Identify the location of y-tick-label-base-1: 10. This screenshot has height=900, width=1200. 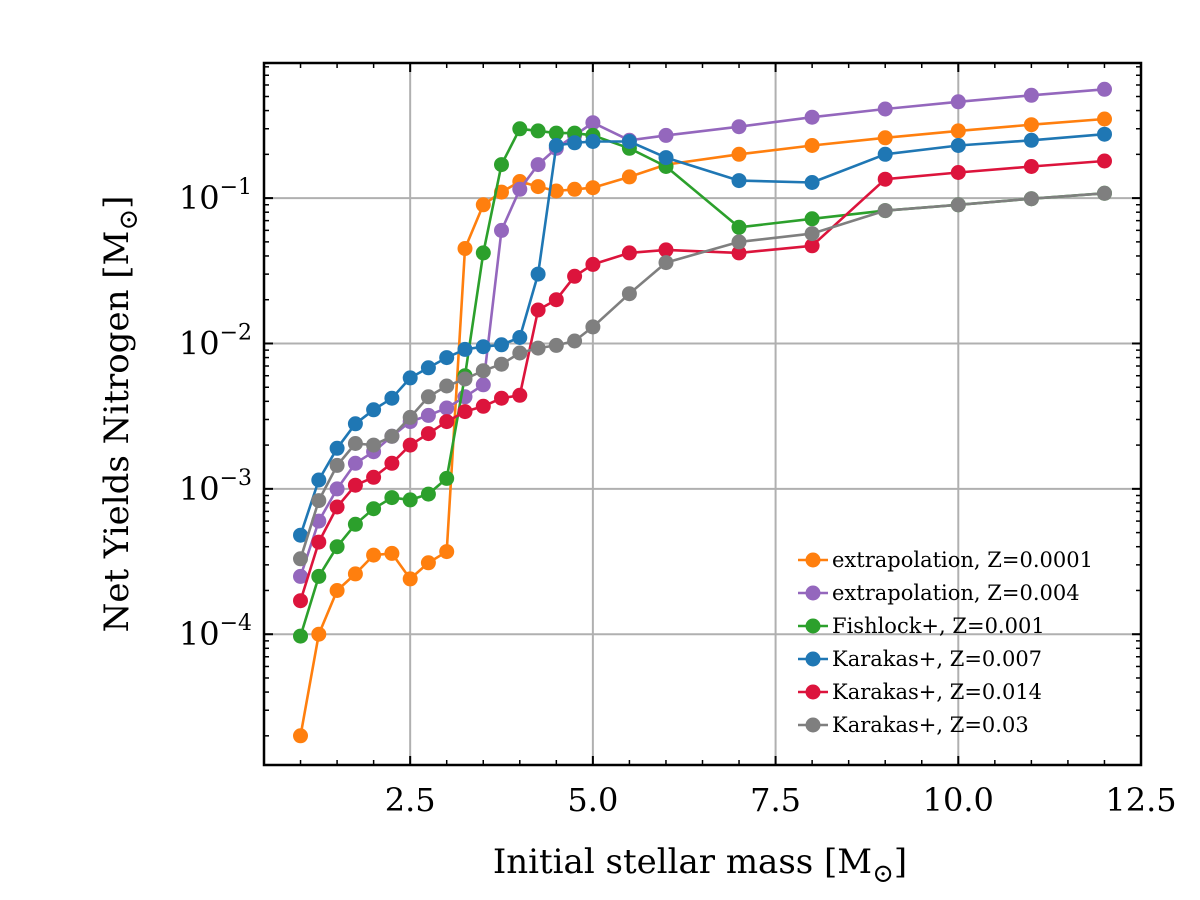
(199, 489).